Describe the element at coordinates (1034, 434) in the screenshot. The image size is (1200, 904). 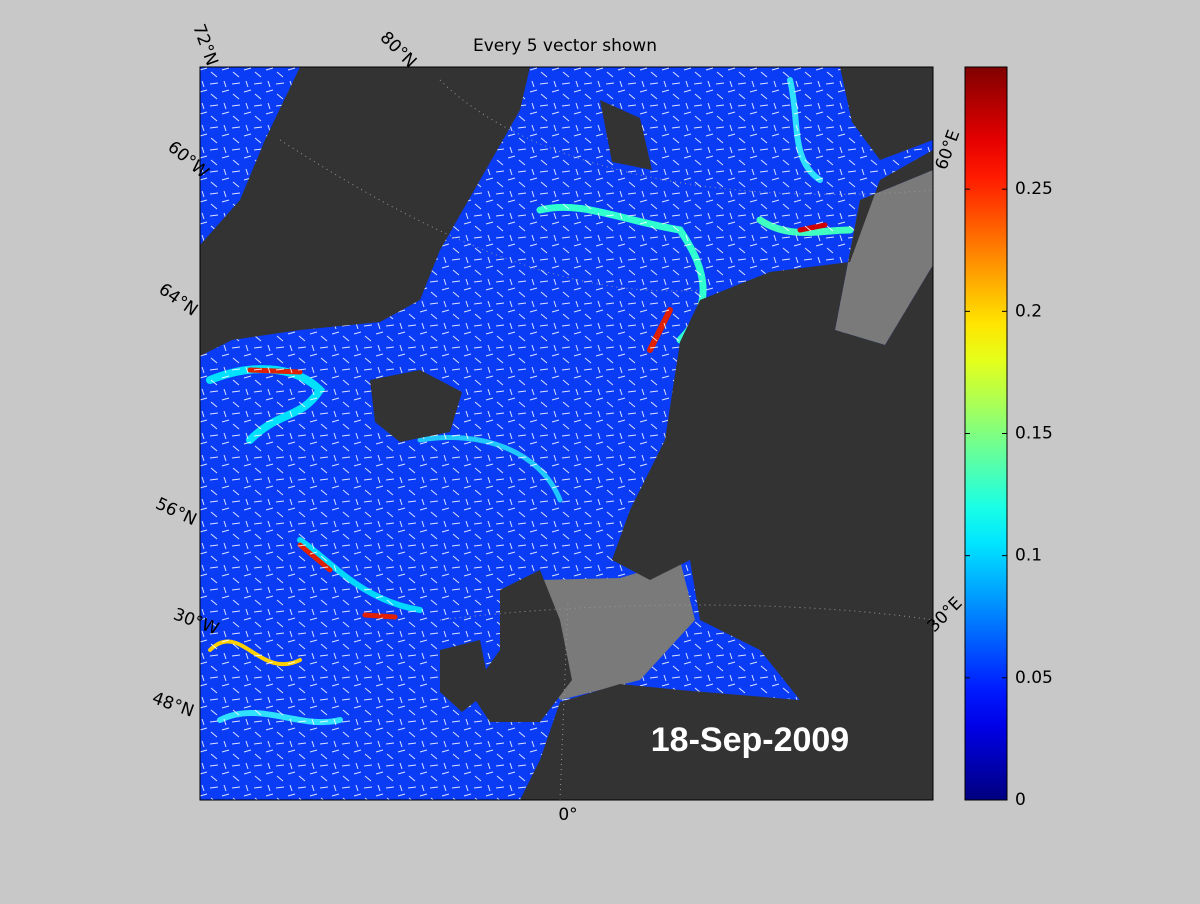
I see `colorbar-tick-label: 0.15` at that location.